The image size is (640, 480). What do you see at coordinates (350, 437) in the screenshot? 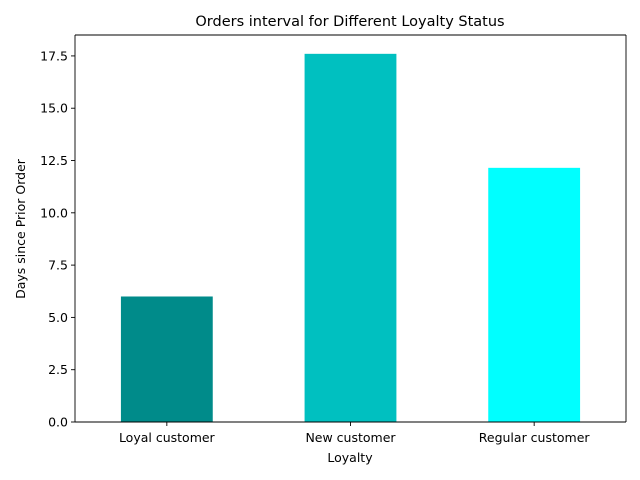
I see `x-tick-label: New customer` at bounding box center [350, 437].